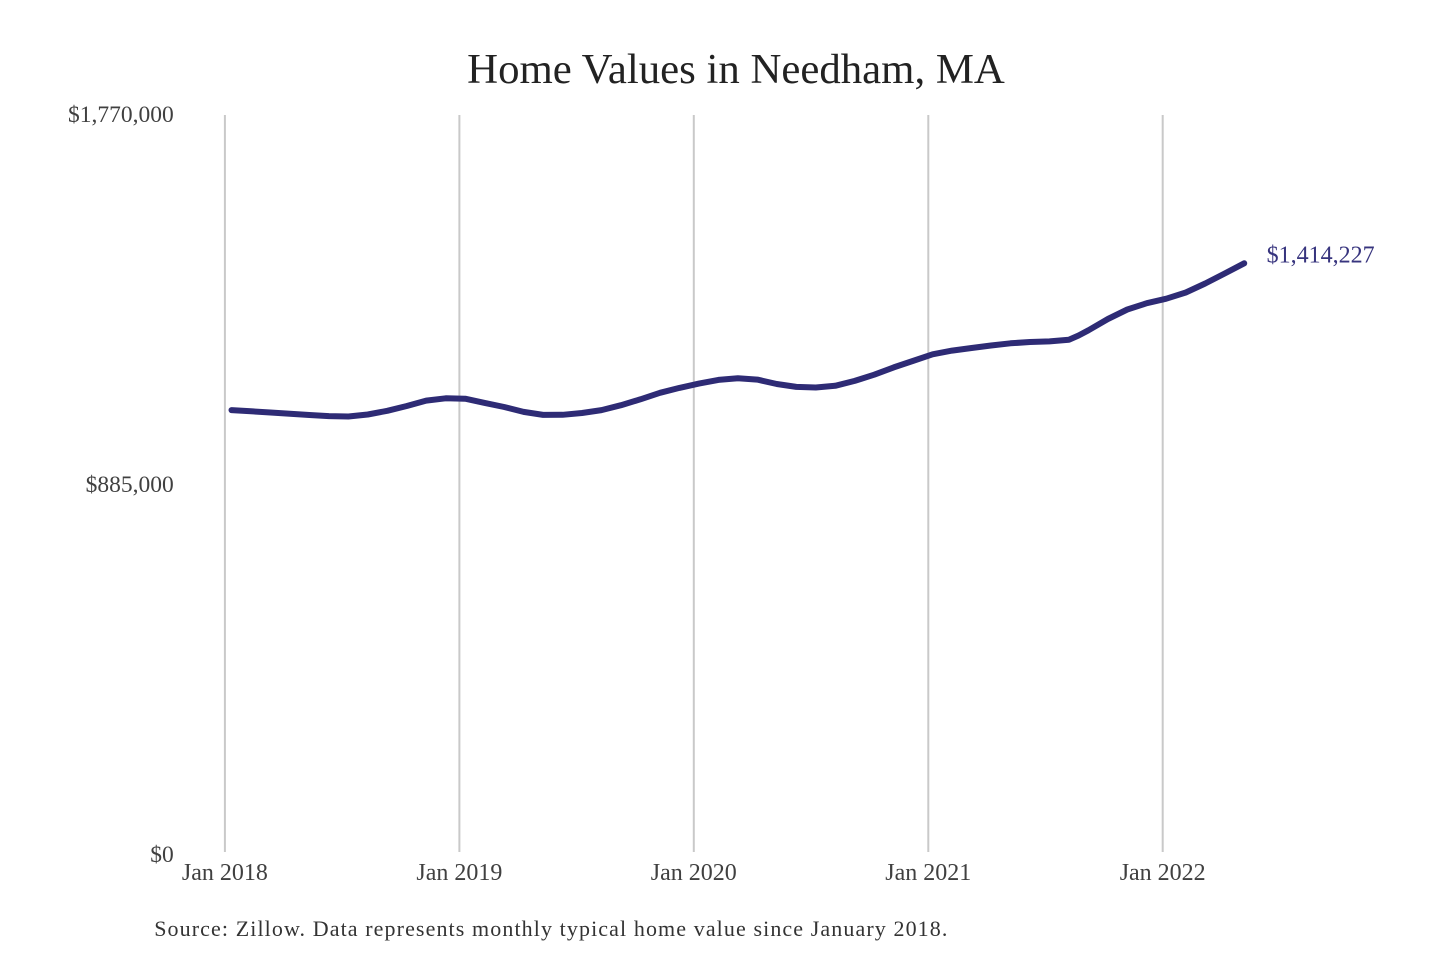 The width and height of the screenshot is (1440, 960). I want to click on svg-text: $885,000, so click(130, 485).